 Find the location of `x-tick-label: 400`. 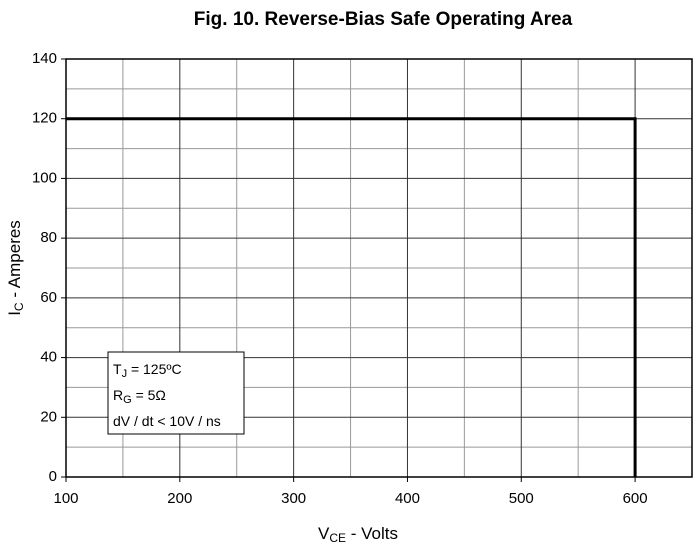

x-tick-label: 400 is located at coordinates (407, 498).